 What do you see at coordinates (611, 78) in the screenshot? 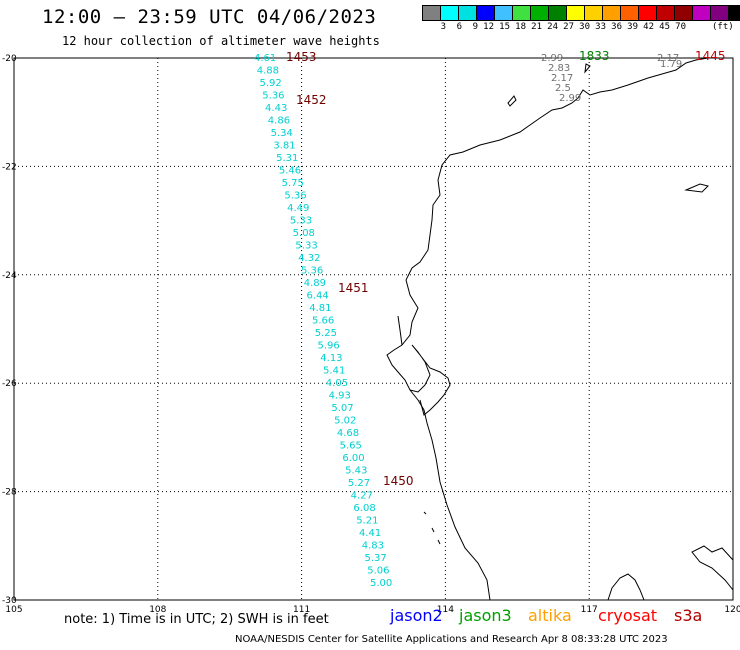
I see `jason3-track-values: 2.992.832.172.52.992.171.79` at bounding box center [611, 78].